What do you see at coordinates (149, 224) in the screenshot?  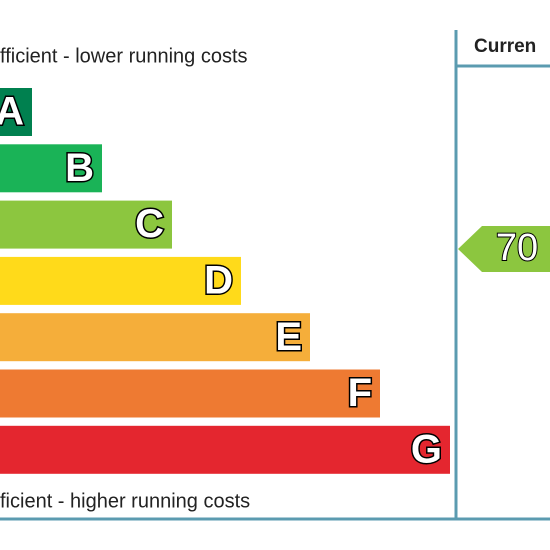 I see `band-letter: C` at bounding box center [149, 224].